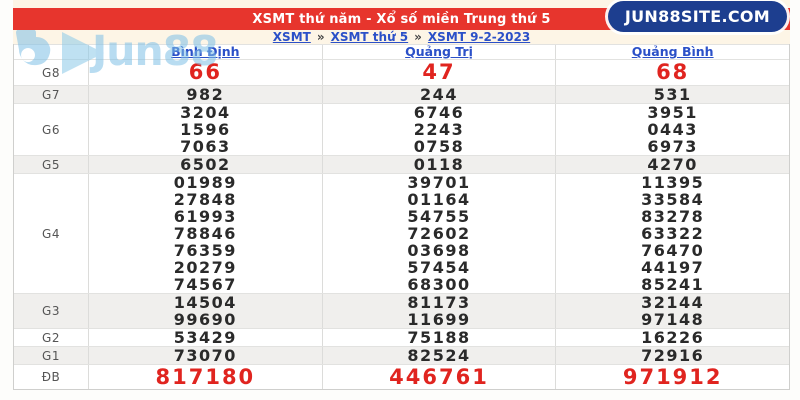 The height and width of the screenshot is (400, 800). Describe the element at coordinates (205, 216) in the screenshot. I see `result-number: 61993` at that location.